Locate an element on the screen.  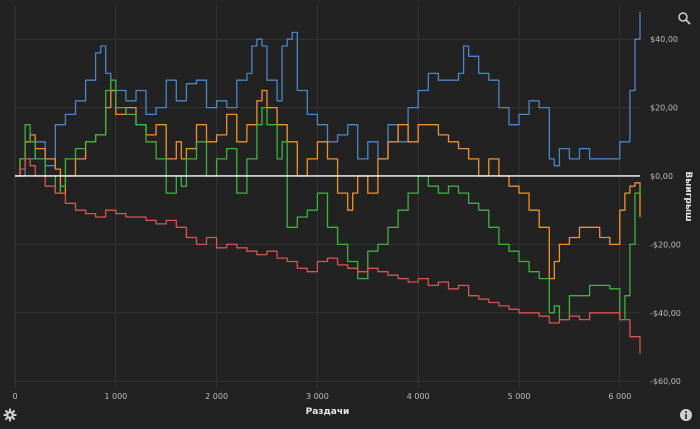
x-tick-label: 1 000 is located at coordinates (115, 396).